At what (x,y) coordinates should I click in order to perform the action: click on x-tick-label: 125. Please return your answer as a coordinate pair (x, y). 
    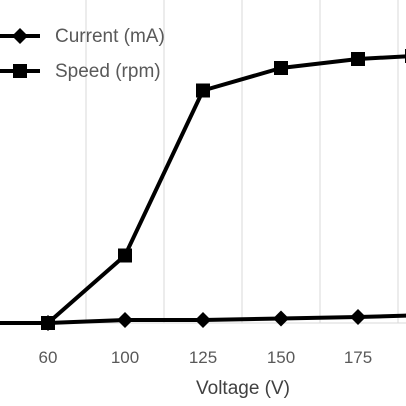
    Looking at the image, I should click on (203, 357).